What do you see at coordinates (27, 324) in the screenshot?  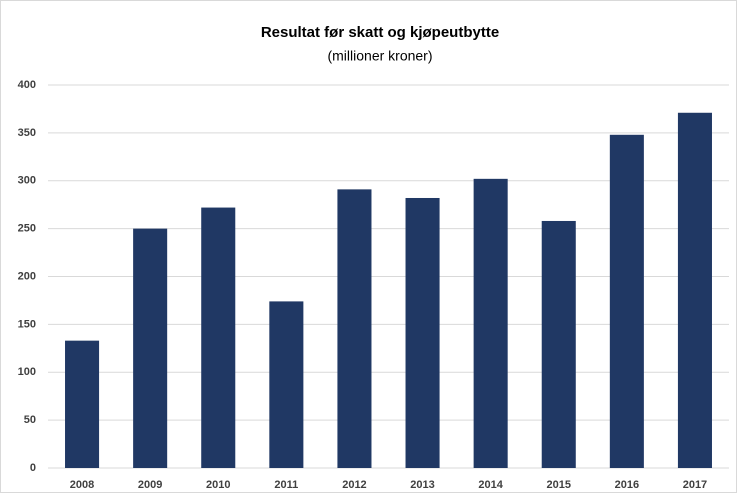 I see `y-tick-label: 150` at bounding box center [27, 324].